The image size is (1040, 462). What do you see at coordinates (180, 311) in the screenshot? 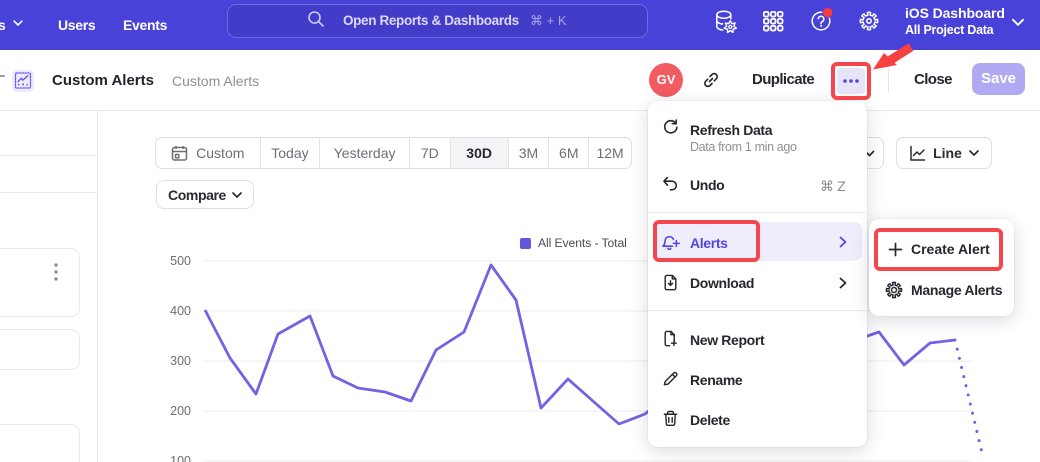
I see `svg-text: 400` at bounding box center [180, 311].